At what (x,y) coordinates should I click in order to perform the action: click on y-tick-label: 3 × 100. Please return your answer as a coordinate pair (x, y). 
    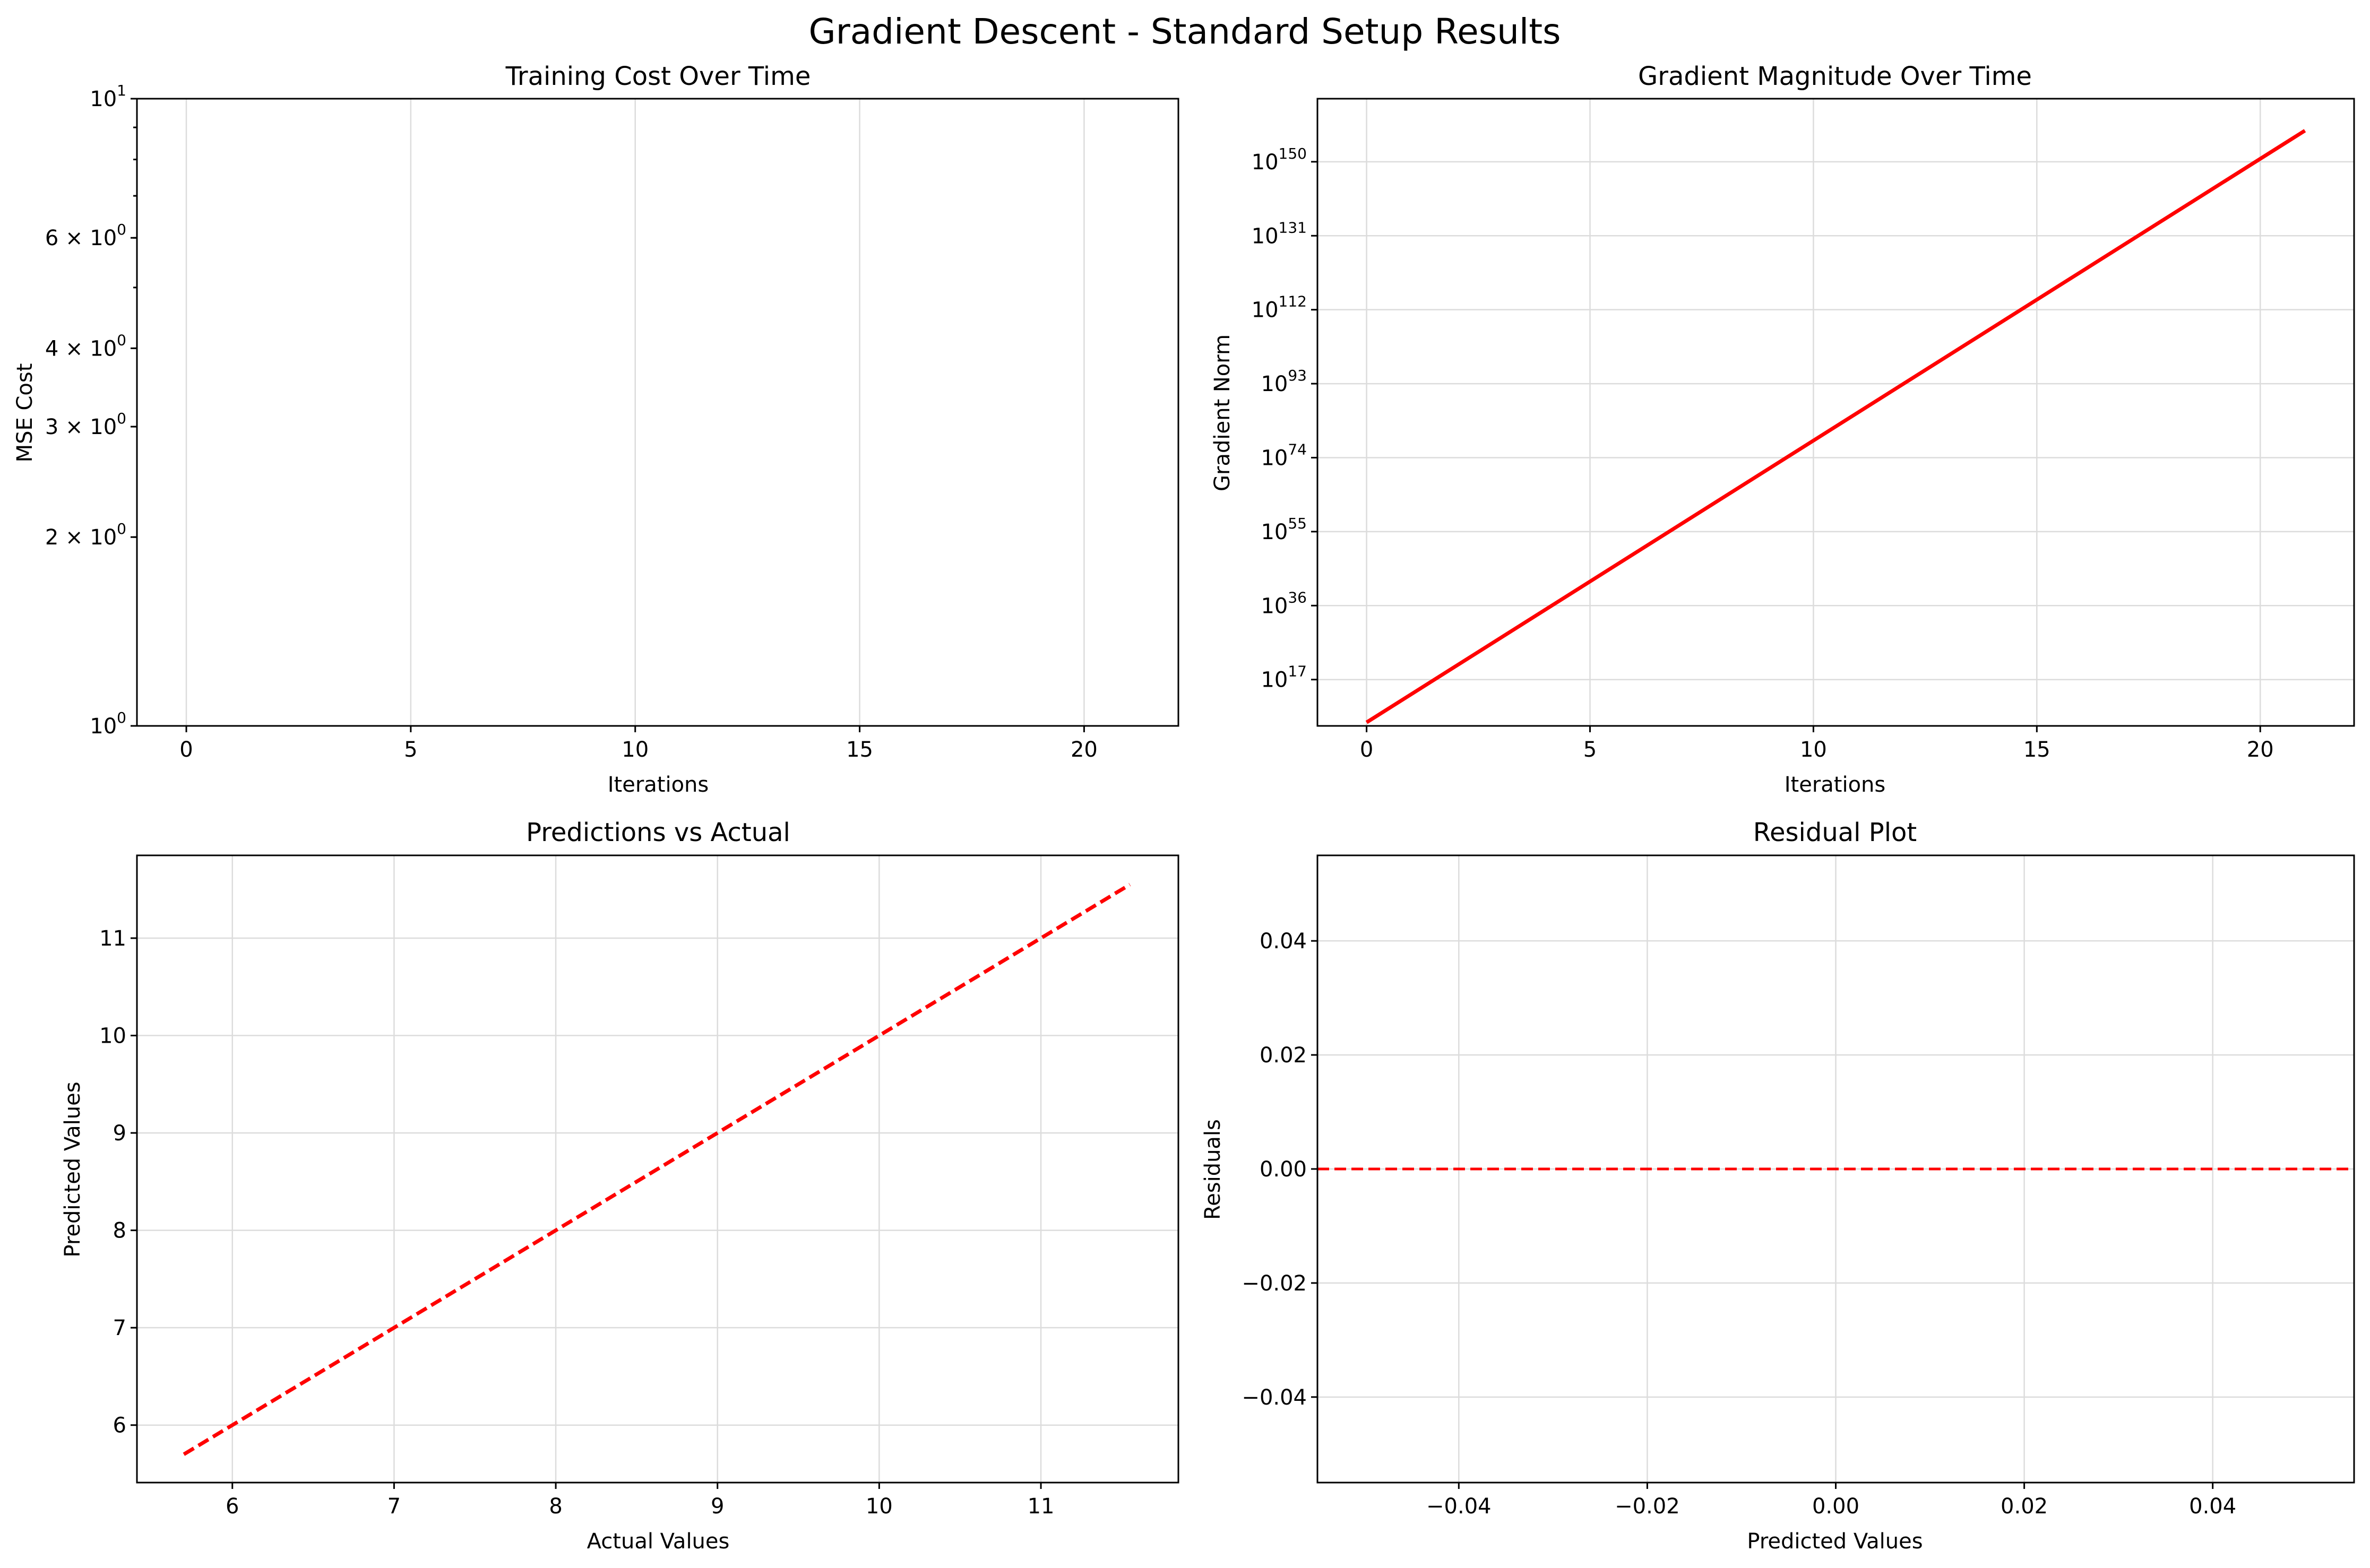
    Looking at the image, I should click on (86, 424).